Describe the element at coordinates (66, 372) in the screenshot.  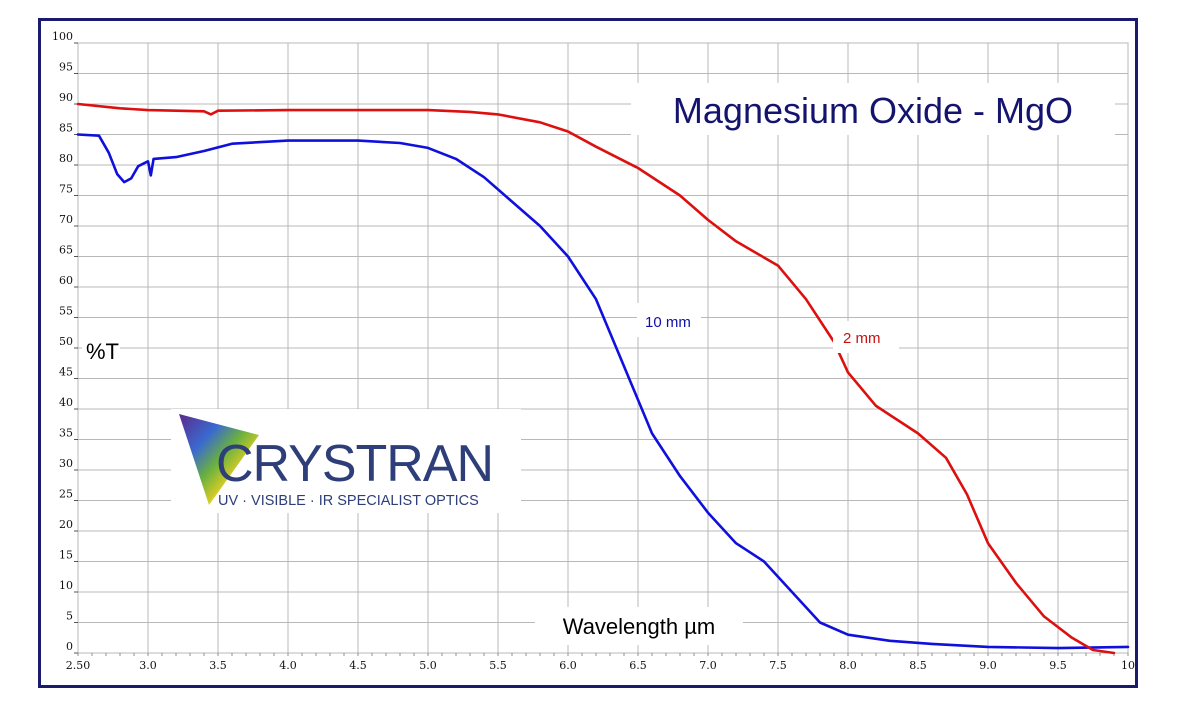
I see `y-tick-label: 45` at that location.